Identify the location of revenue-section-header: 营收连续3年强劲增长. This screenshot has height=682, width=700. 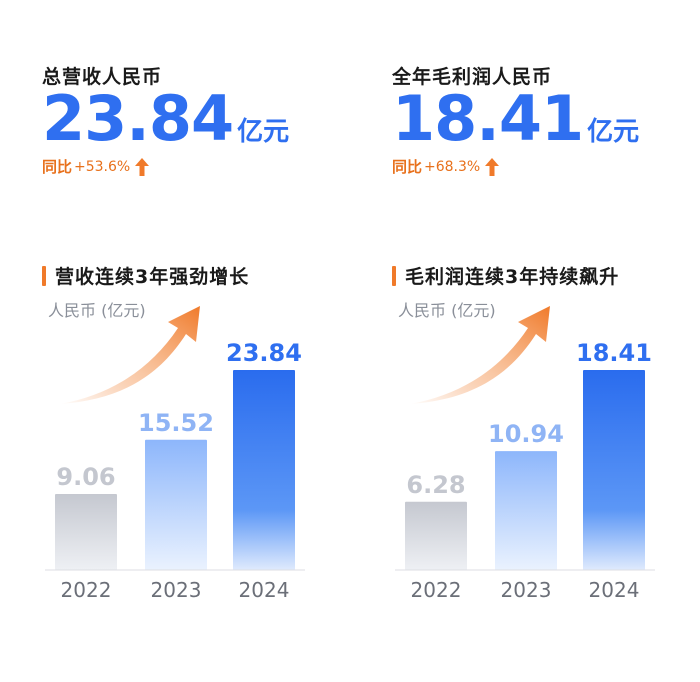
(145, 275).